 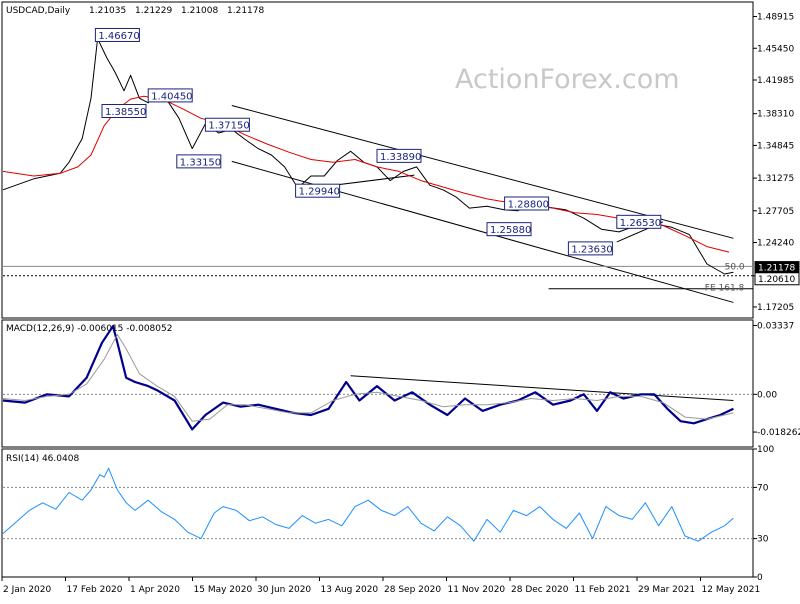 I want to click on macd-title: MACD(12,26,9) -0.006015 -0.008052, so click(x=89, y=329).